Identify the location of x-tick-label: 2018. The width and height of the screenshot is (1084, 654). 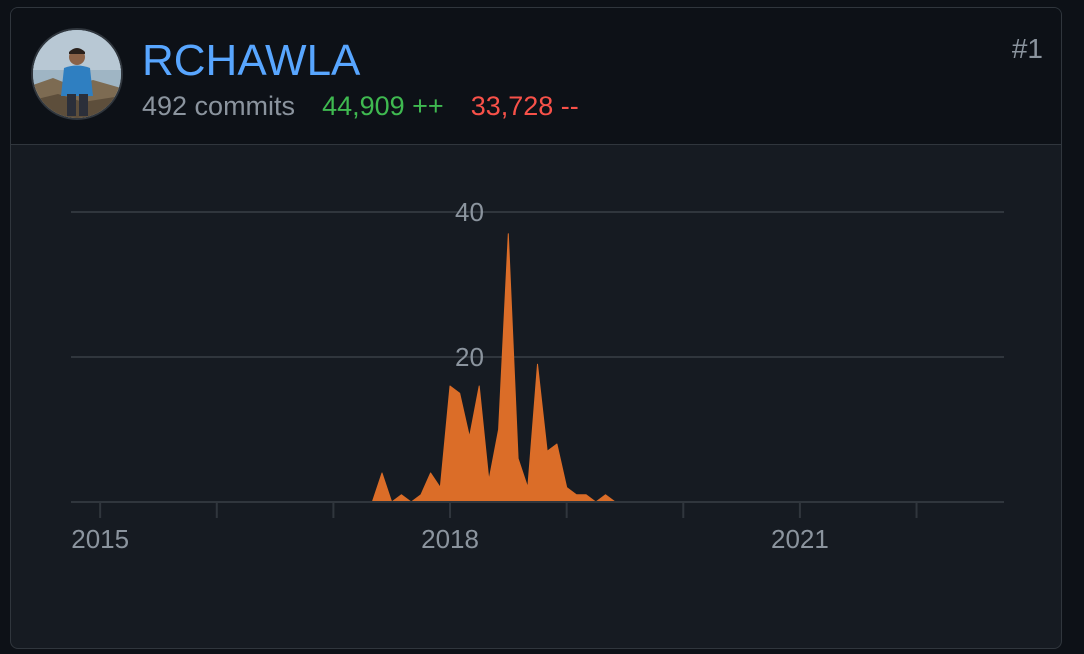
(450, 539).